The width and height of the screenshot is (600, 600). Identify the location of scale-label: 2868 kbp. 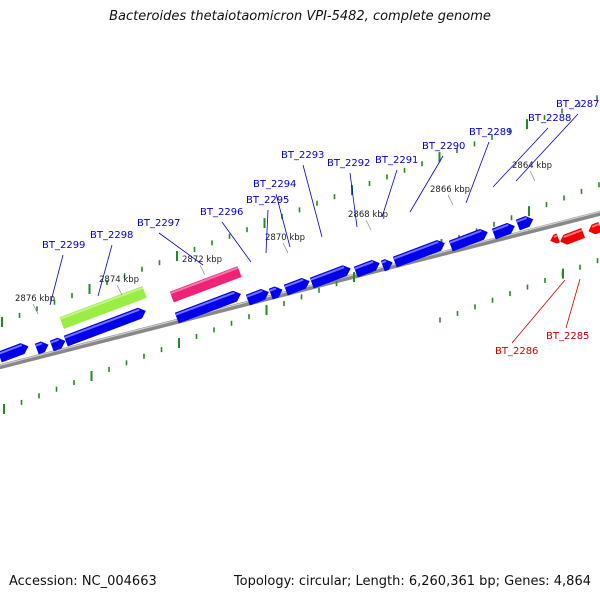
(368, 215).